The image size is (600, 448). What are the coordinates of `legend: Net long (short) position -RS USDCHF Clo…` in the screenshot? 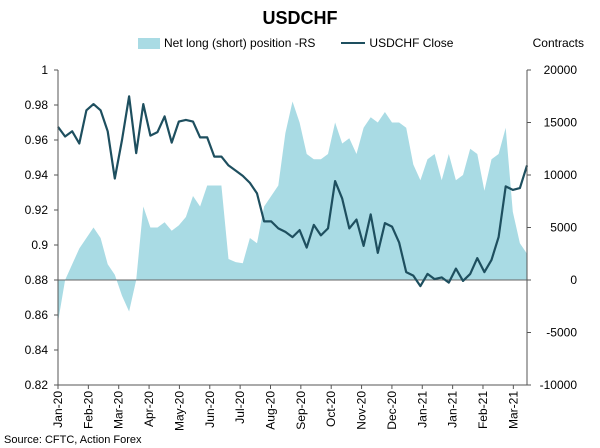 It's located at (295, 43).